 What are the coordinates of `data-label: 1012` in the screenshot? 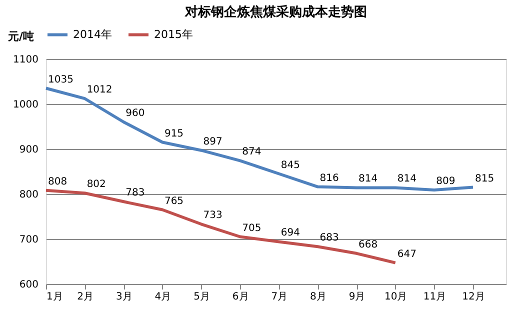 It's located at (99, 90).